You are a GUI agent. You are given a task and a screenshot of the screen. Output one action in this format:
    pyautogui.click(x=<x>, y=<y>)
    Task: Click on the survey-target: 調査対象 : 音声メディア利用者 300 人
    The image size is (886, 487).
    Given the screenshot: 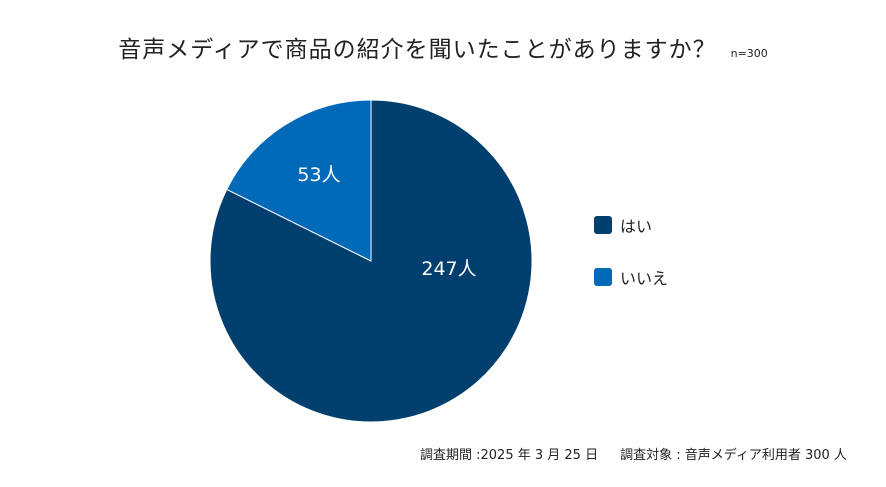 What is the action you would take?
    pyautogui.click(x=733, y=455)
    